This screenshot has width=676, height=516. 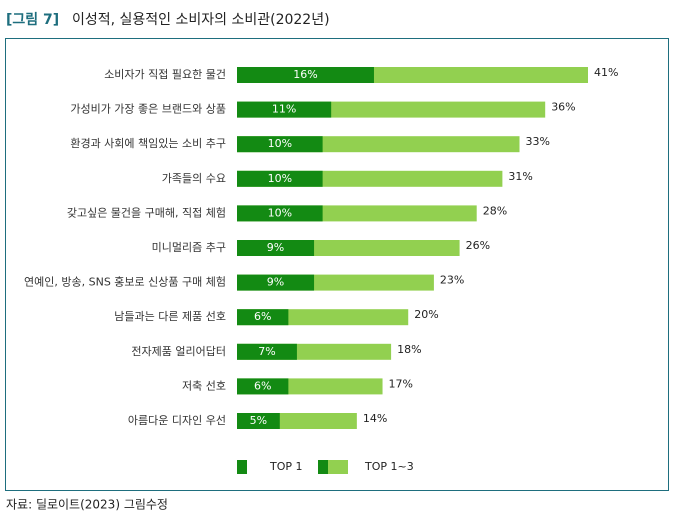 I want to click on value-label: 23%, so click(x=452, y=280).